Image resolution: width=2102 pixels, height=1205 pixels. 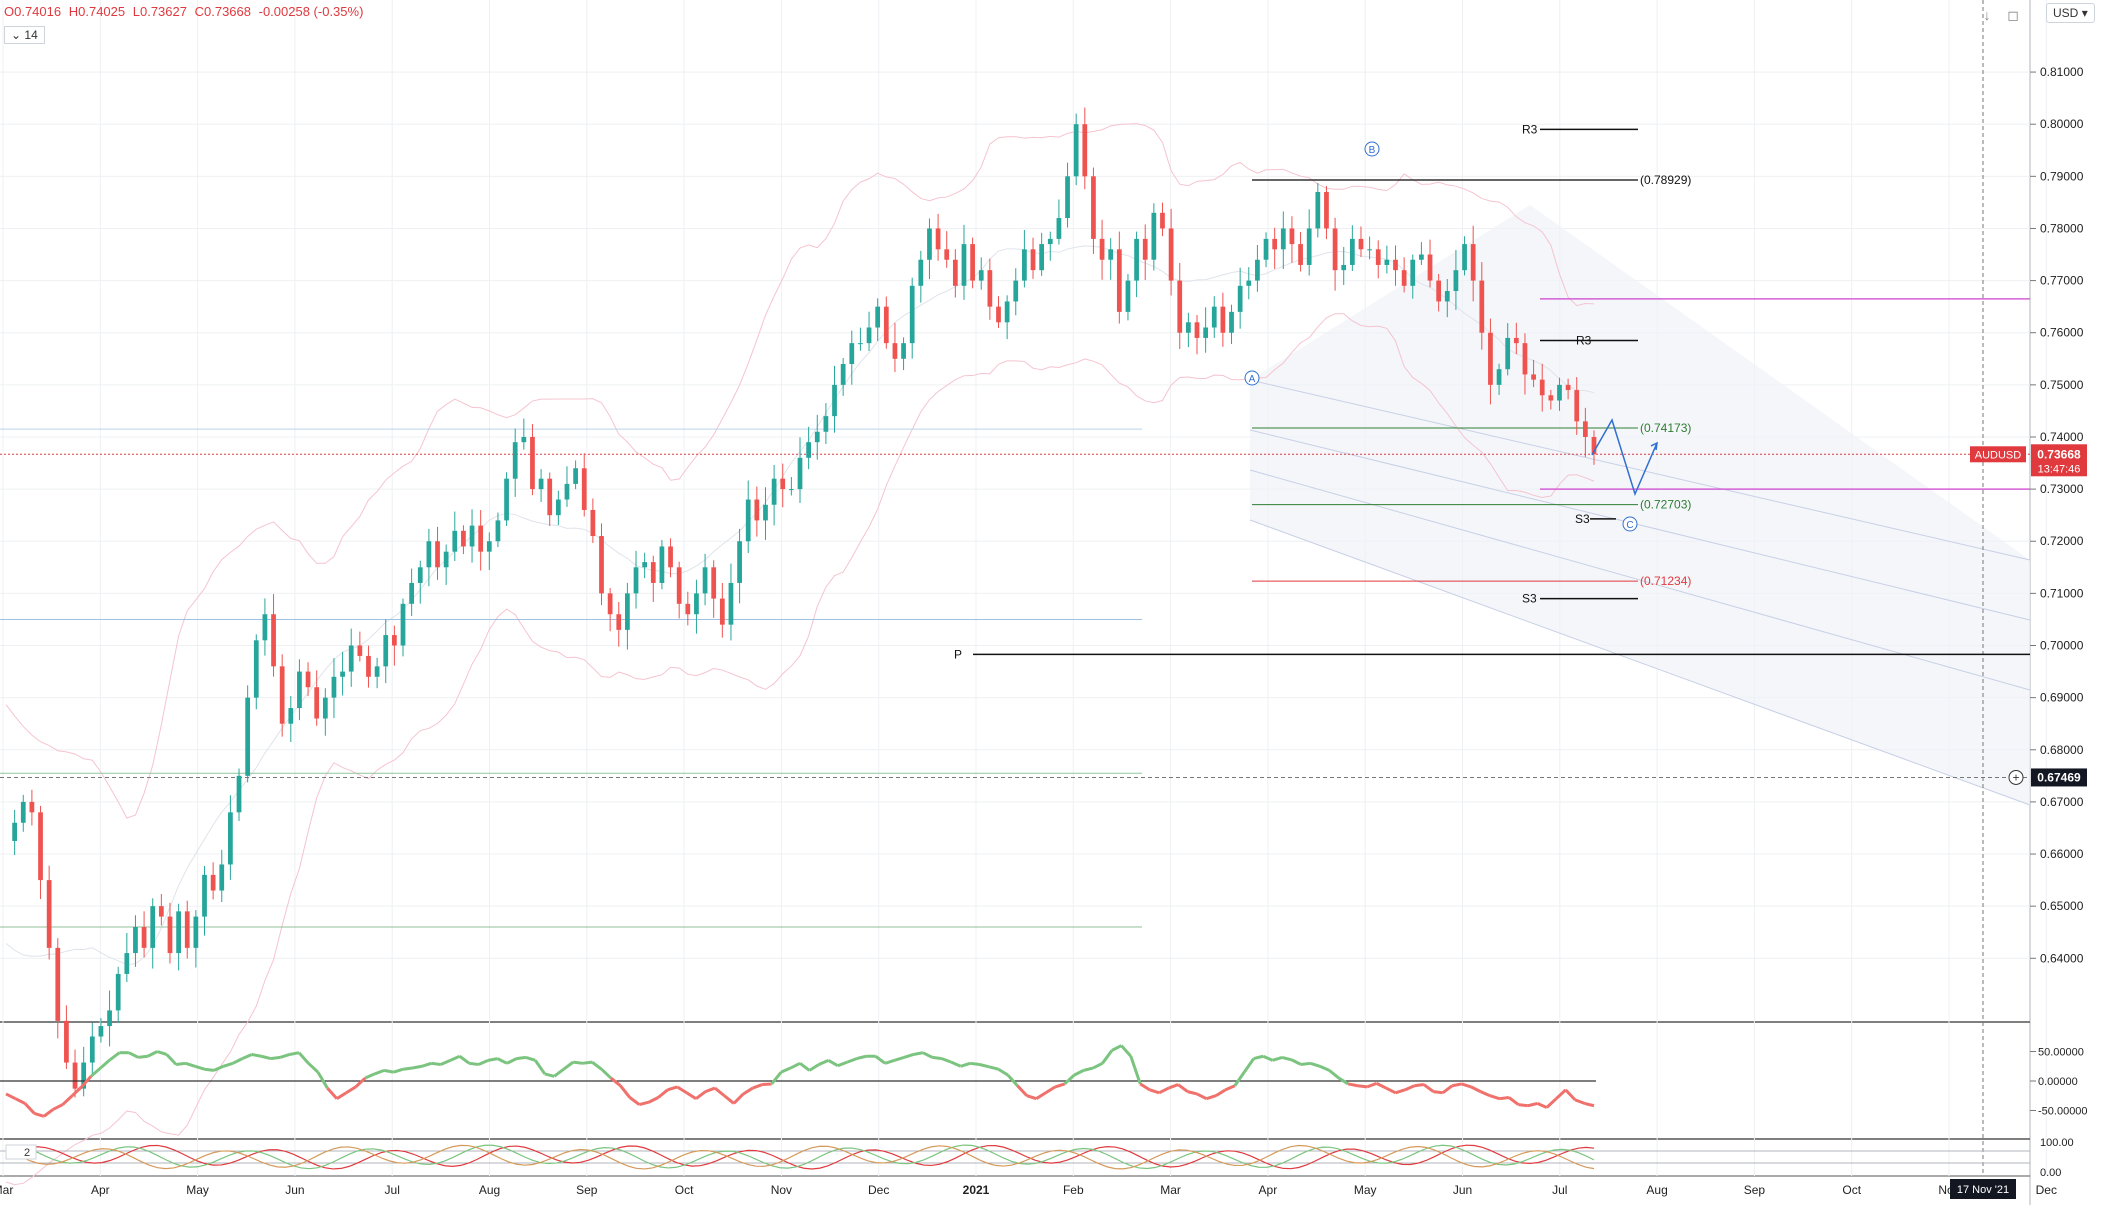 What do you see at coordinates (1998, 455) in the screenshot?
I see `symbol-tag-label: AUDUSD` at bounding box center [1998, 455].